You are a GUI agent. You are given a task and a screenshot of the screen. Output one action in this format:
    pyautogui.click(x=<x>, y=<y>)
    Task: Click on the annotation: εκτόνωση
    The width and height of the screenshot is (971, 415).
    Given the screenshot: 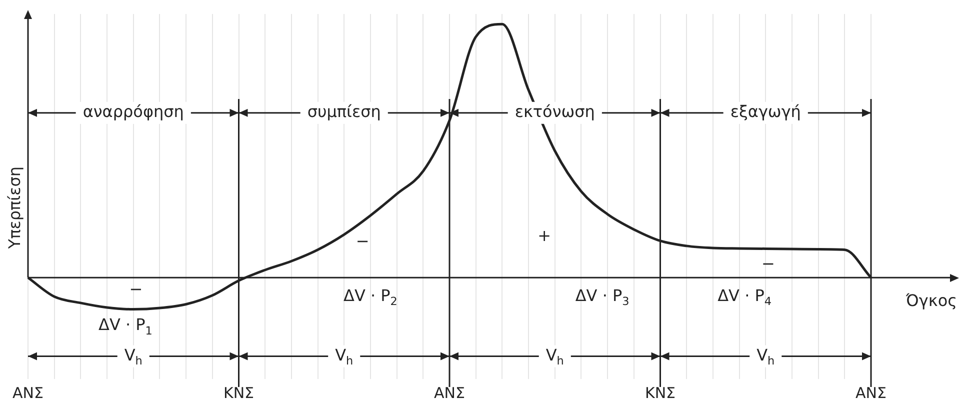 What is the action you would take?
    pyautogui.click(x=554, y=112)
    